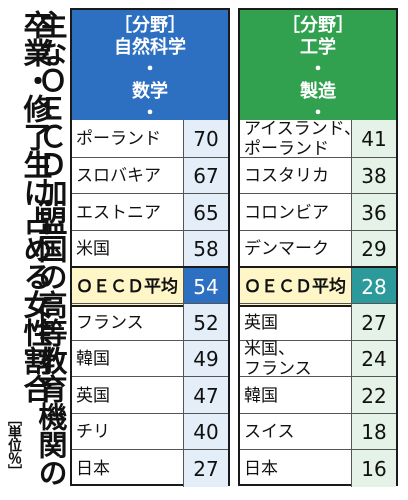 The image size is (408, 500). I want to click on country-label: スイス, so click(269, 432).